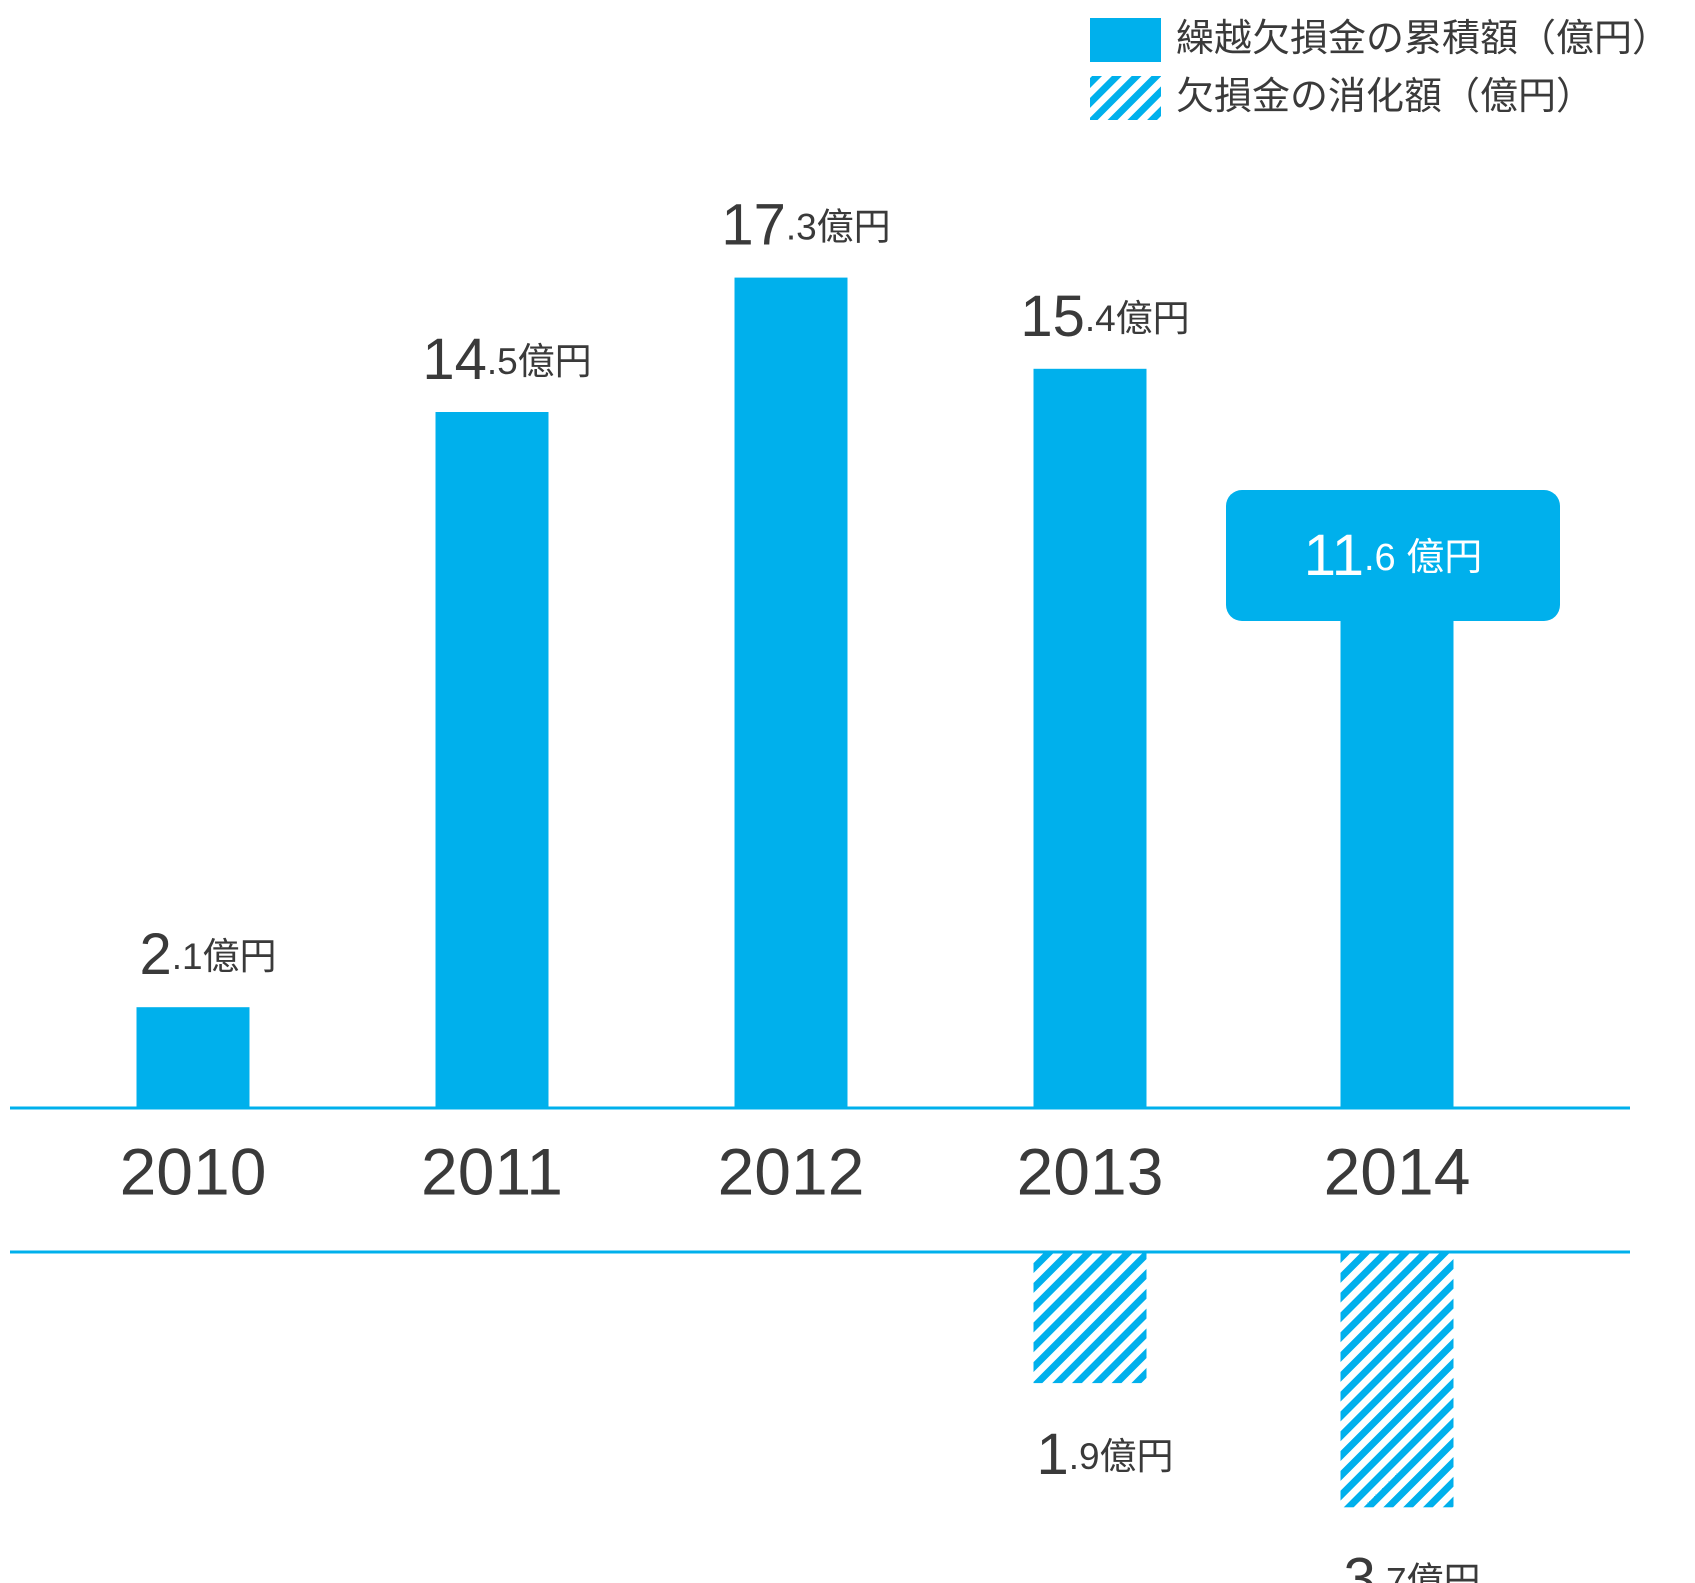 The width and height of the screenshot is (1695, 1583). I want to click on x-tick-label: 2013, so click(1090, 1171).